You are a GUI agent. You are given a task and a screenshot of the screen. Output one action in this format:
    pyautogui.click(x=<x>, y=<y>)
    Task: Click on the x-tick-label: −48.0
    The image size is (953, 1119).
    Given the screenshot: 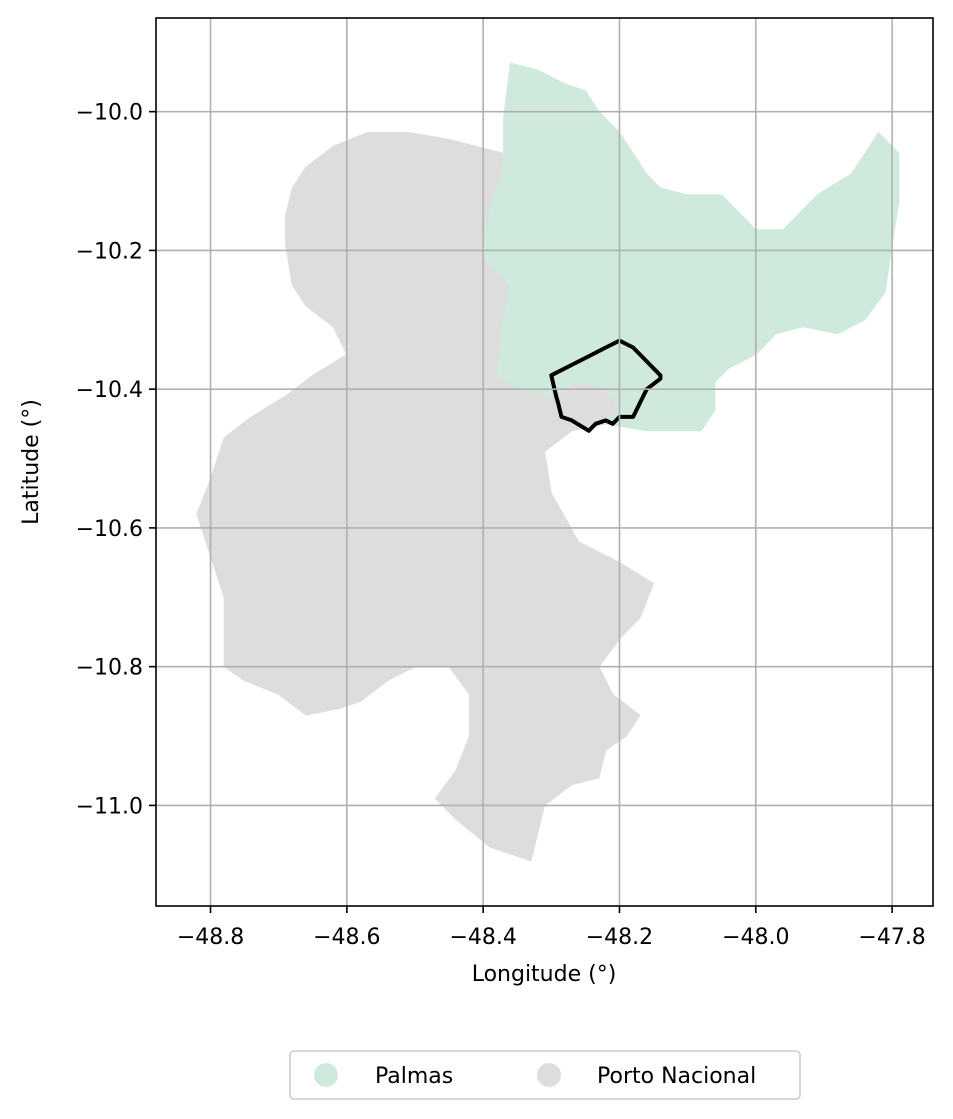 What is the action you would take?
    pyautogui.click(x=755, y=937)
    